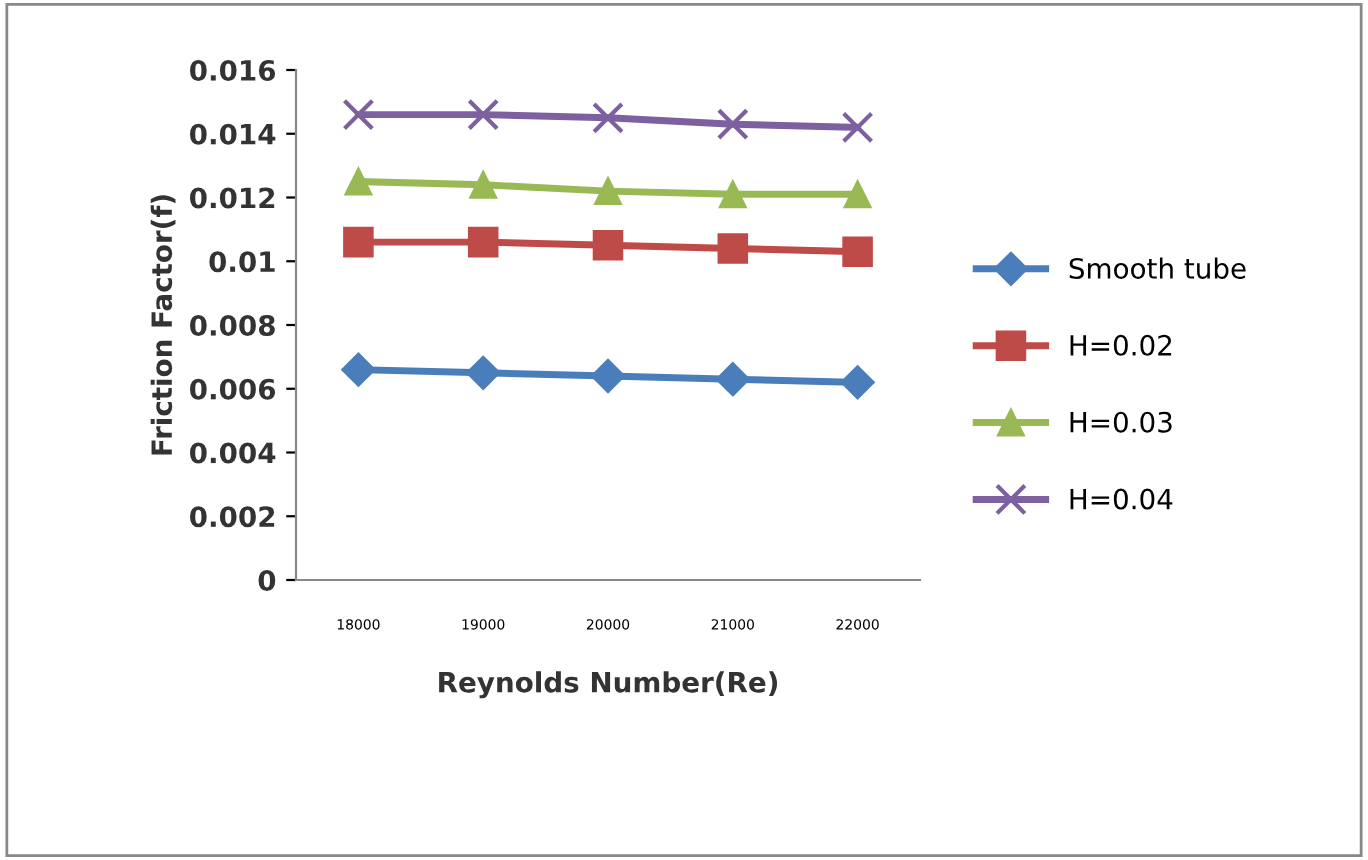 The width and height of the screenshot is (1368, 860). What do you see at coordinates (233, 453) in the screenshot?
I see `y-tick-label: 0.004` at bounding box center [233, 453].